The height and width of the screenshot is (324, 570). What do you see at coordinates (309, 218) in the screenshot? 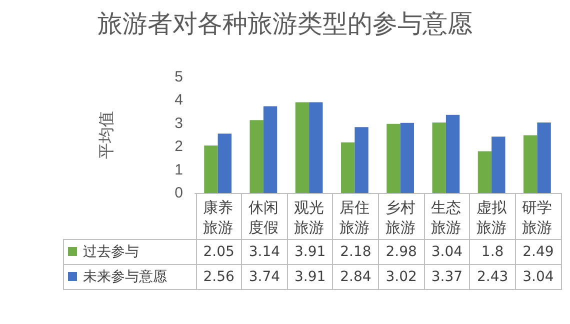
I see `x-tick-label: 观光旅游` at bounding box center [309, 218].